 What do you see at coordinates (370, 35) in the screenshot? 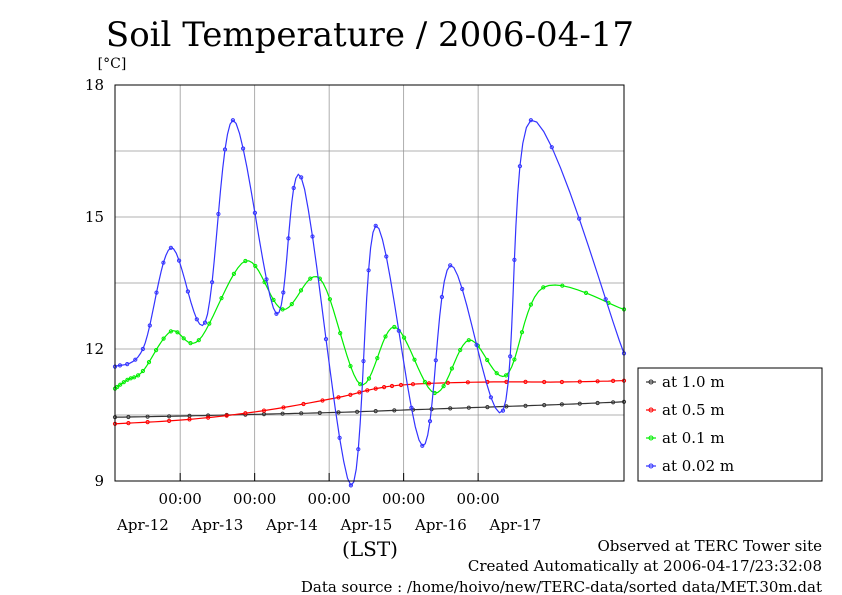
I see `chart-title: Soil Temperature / 2006-04-17` at bounding box center [370, 35].